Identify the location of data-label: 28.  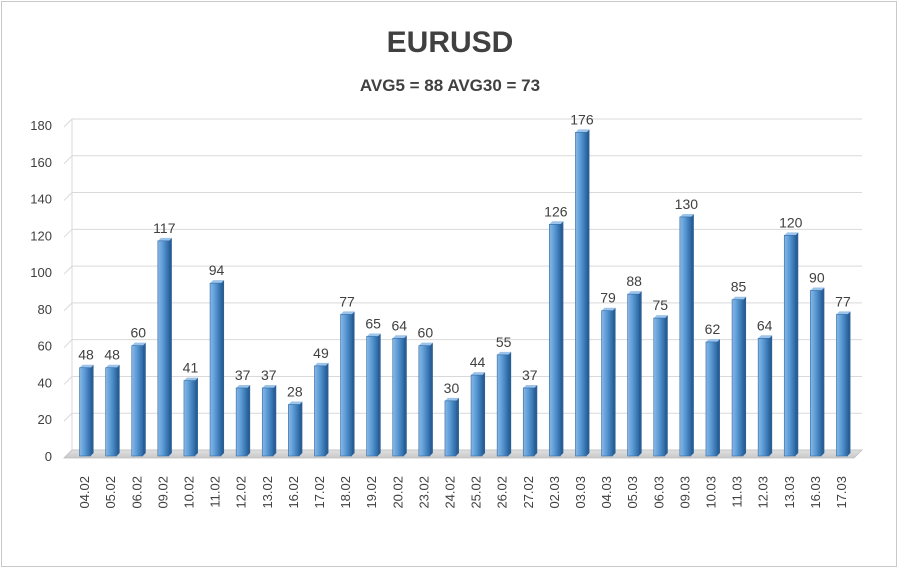
(295, 392).